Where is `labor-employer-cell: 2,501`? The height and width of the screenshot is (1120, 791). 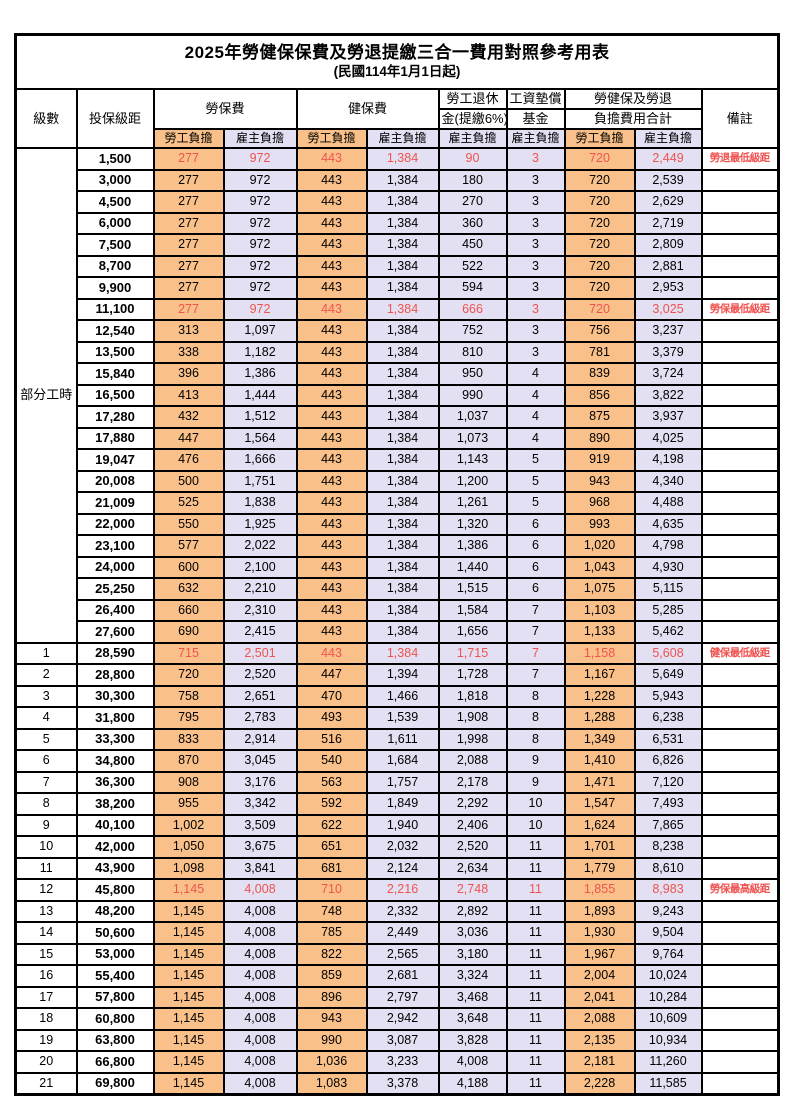 labor-employer-cell: 2,501 is located at coordinates (260, 653).